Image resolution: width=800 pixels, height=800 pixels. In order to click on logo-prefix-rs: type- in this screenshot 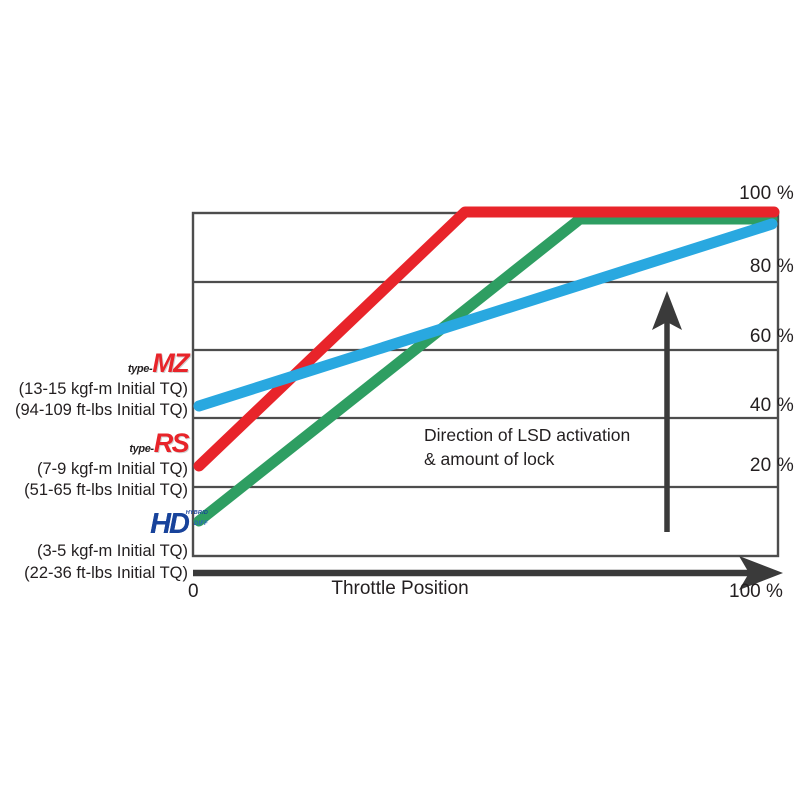, I will do `click(141, 449)`.